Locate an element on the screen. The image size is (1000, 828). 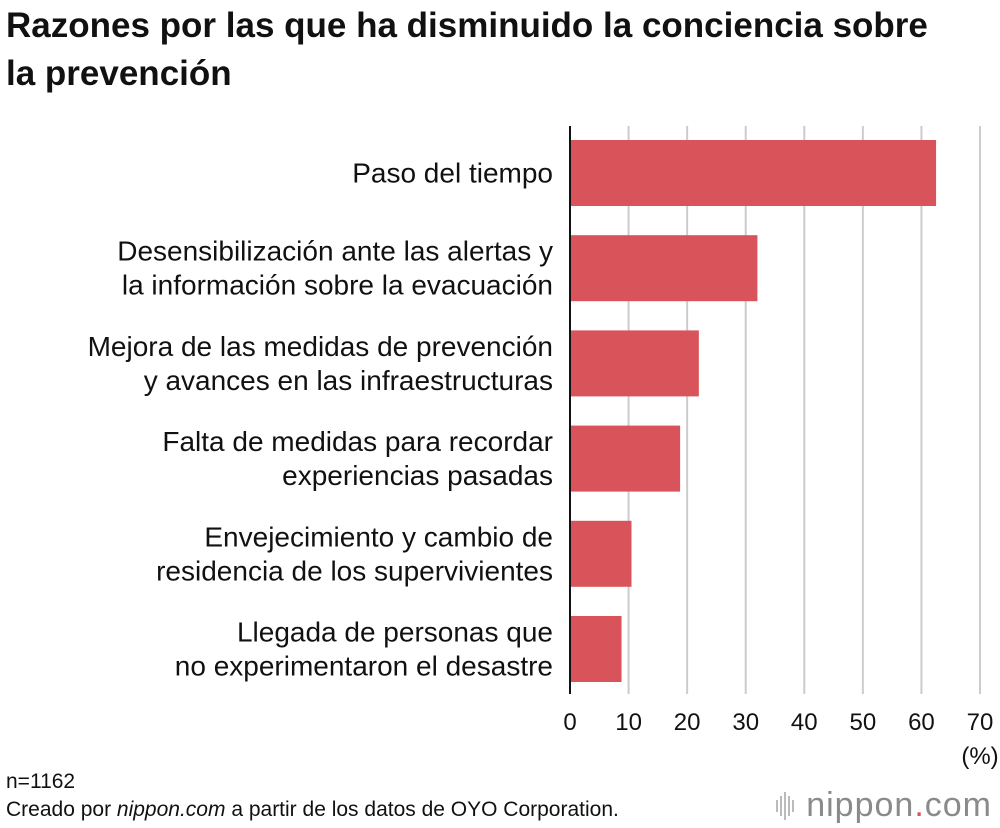
category-label: experiencias pasadas is located at coordinates (417, 475).